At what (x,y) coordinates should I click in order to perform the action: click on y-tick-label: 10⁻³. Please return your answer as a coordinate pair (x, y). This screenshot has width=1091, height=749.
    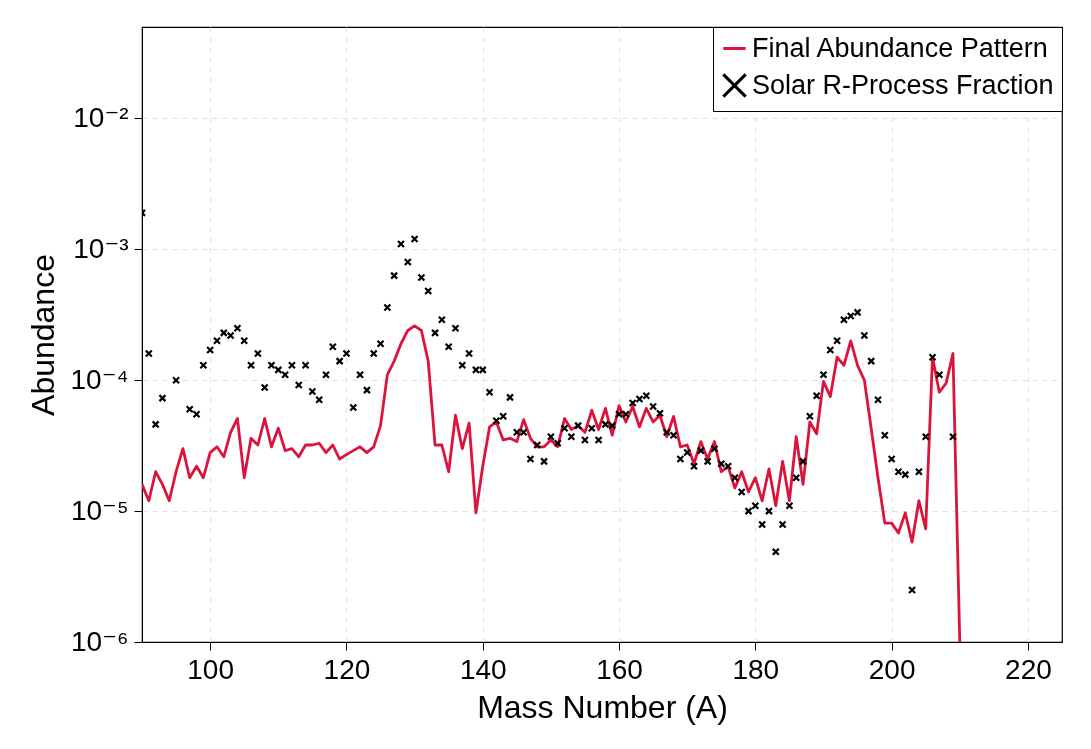
    Looking at the image, I should click on (101, 248).